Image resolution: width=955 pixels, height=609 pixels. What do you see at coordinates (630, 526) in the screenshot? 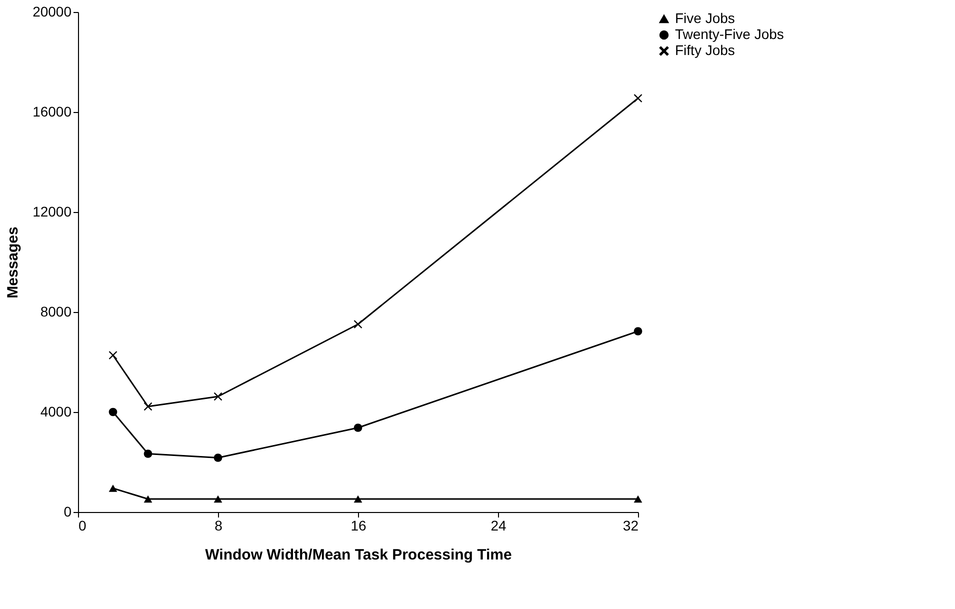
I see `x-tick-label: 32` at bounding box center [630, 526].